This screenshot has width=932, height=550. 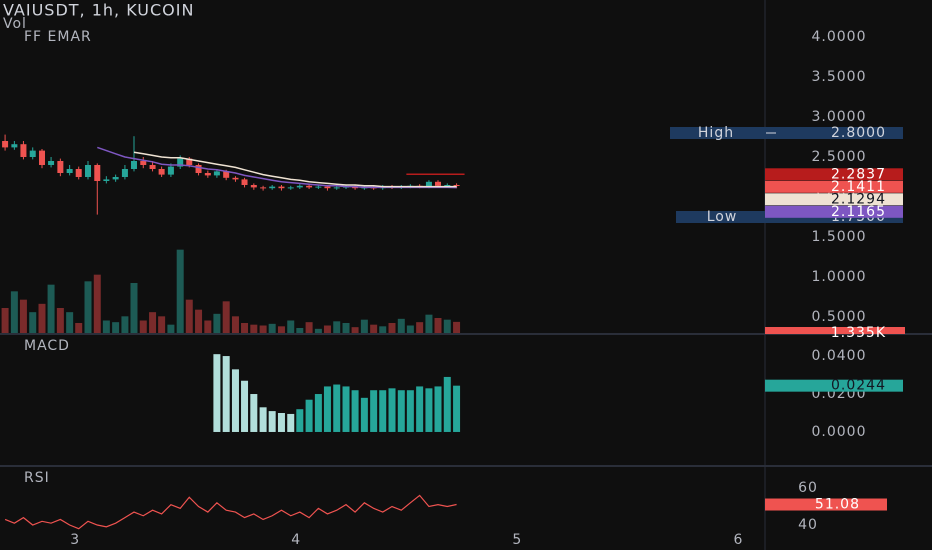 What do you see at coordinates (858, 133) in the screenshot?
I see `price-mark-value: 2.8000` at bounding box center [858, 133].